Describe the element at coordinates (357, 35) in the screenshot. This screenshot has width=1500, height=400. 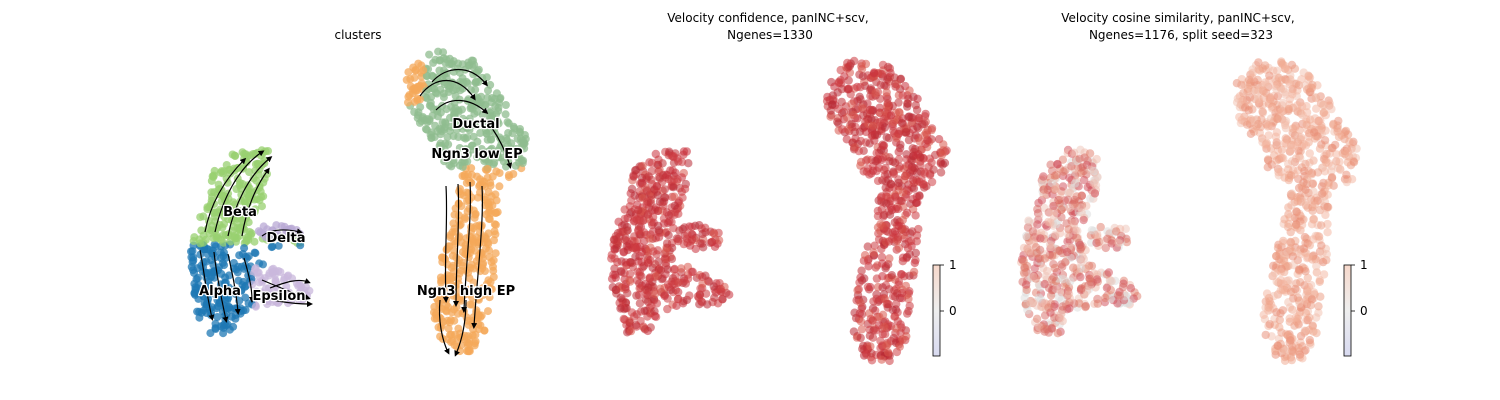
I see `panel-title-clusters: clusters` at that location.